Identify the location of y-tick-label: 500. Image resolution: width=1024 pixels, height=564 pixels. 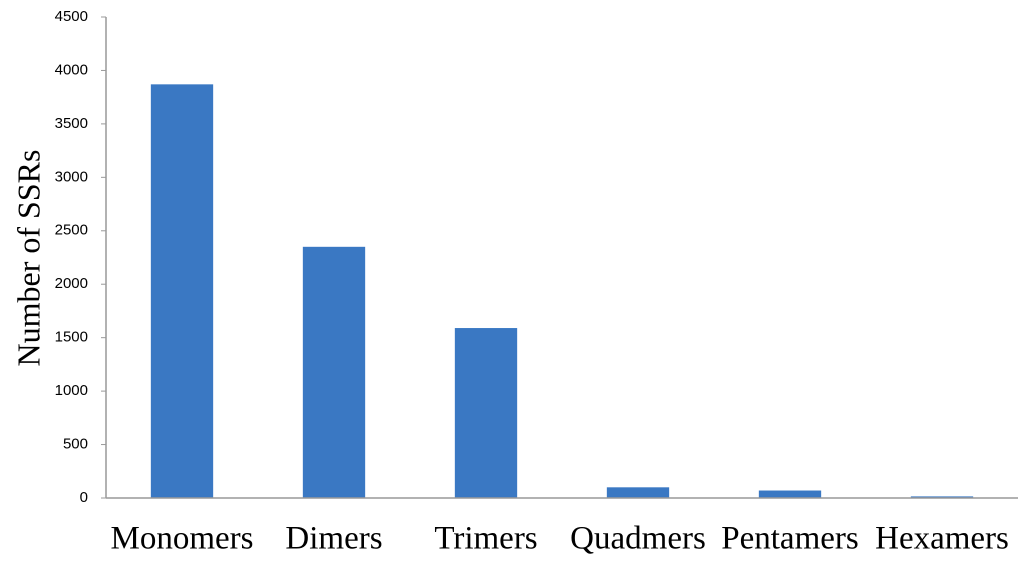
(75, 444).